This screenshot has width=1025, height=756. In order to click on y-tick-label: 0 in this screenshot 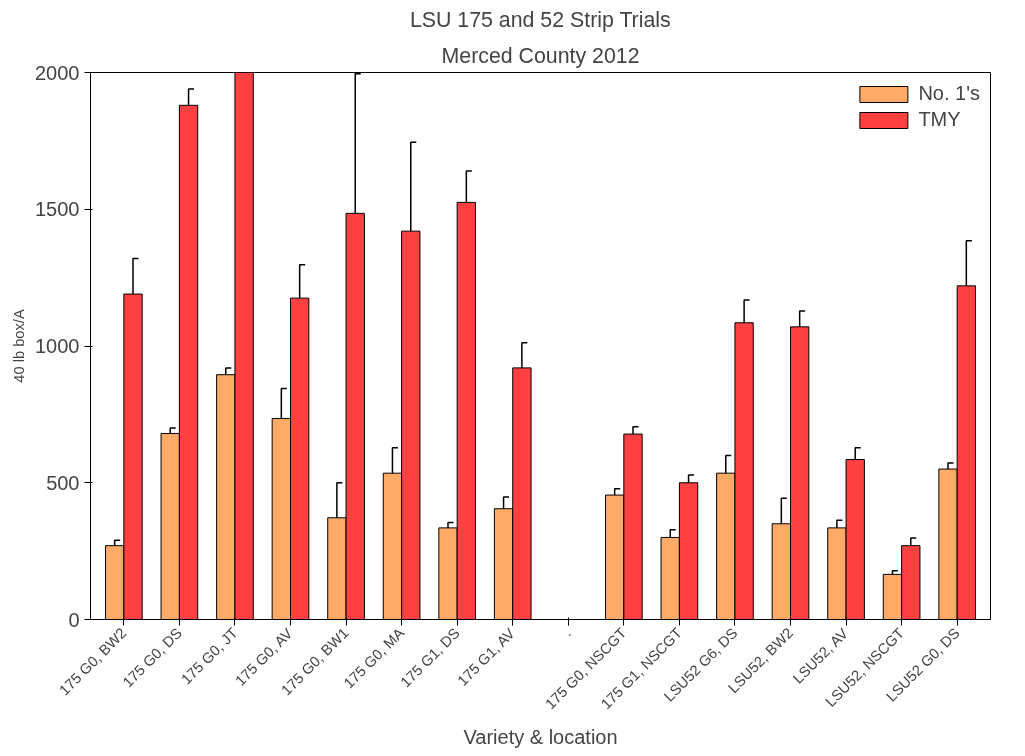, I will do `click(74, 619)`.